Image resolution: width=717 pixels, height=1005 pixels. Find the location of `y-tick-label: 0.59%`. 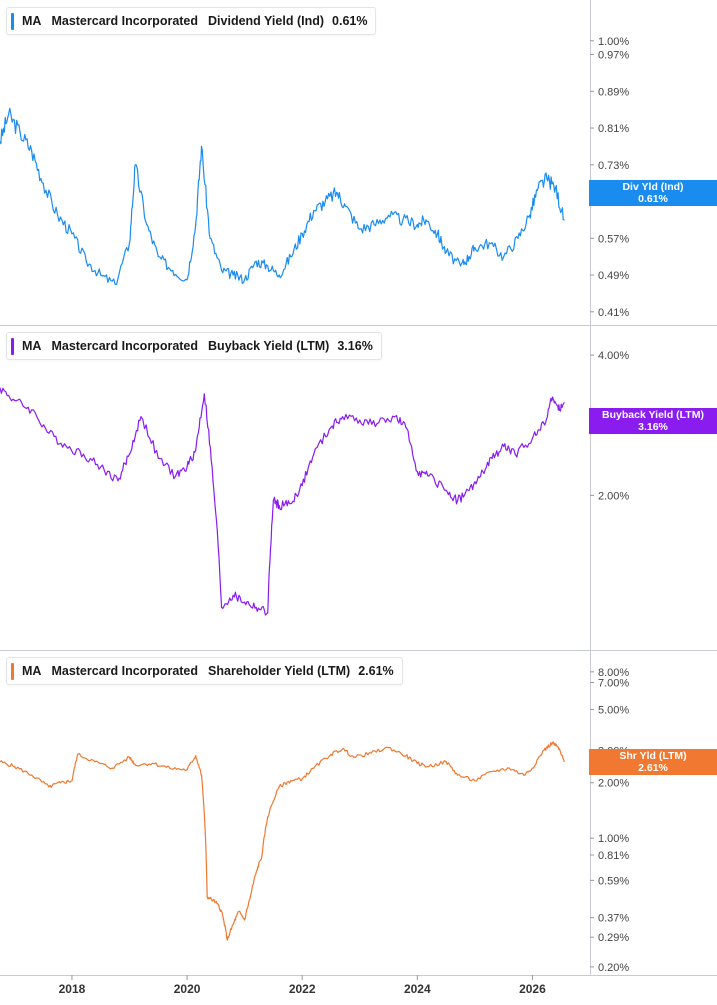

y-tick-label: 0.59% is located at coordinates (613, 881).